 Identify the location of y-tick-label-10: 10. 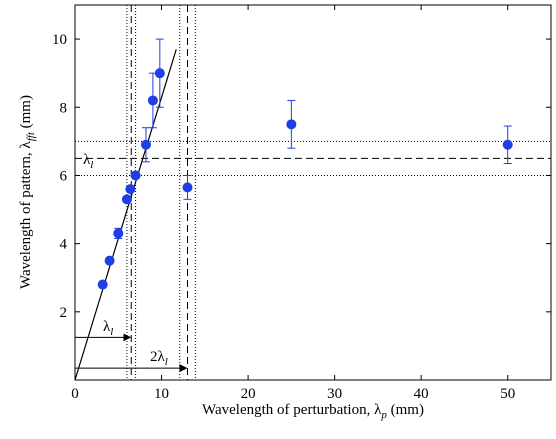
(59, 40).